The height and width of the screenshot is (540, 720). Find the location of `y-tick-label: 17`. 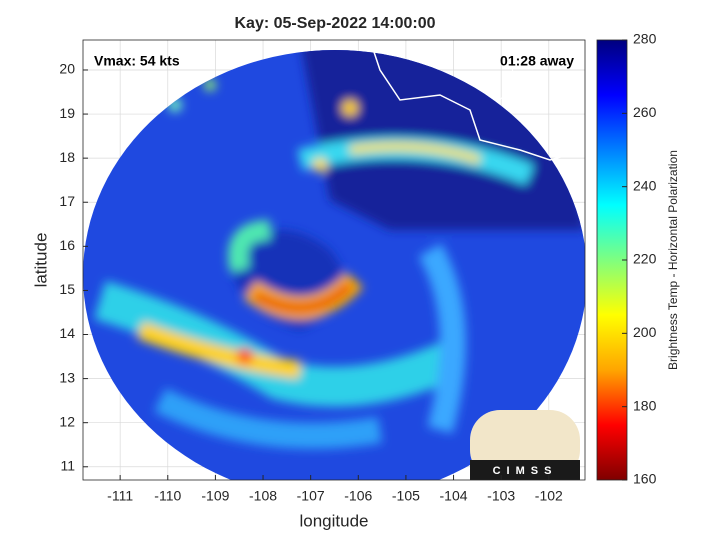

y-tick-label: 17 is located at coordinates (67, 201).